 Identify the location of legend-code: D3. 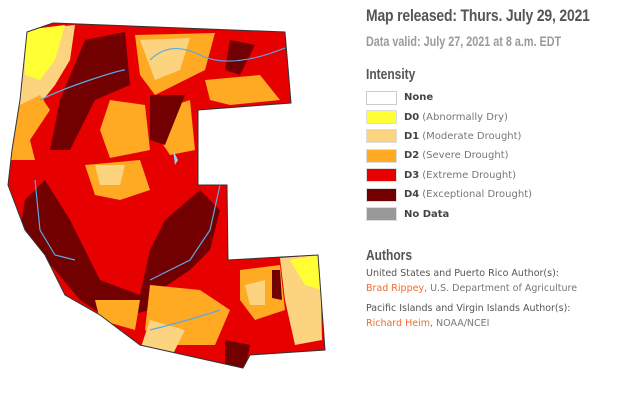
(412, 175).